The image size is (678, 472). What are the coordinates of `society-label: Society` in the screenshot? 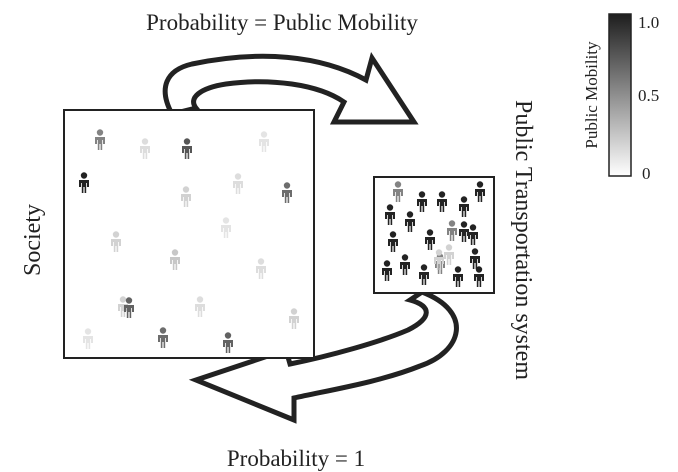 It's located at (33, 240).